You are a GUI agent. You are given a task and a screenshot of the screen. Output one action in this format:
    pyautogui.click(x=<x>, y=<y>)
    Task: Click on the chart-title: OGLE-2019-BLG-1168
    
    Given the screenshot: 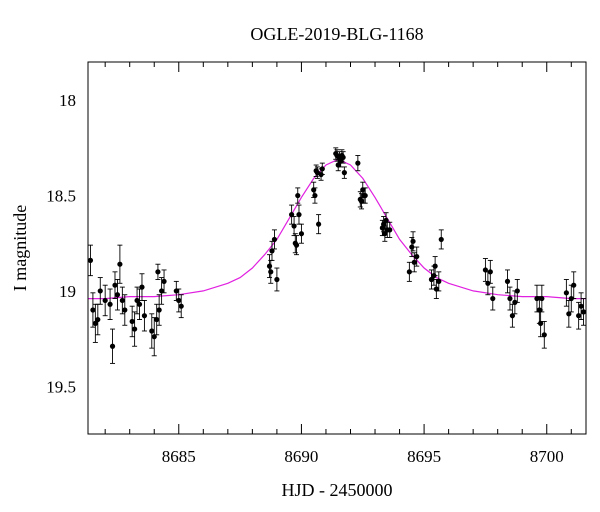 What is the action you would take?
    pyautogui.click(x=336, y=34)
    